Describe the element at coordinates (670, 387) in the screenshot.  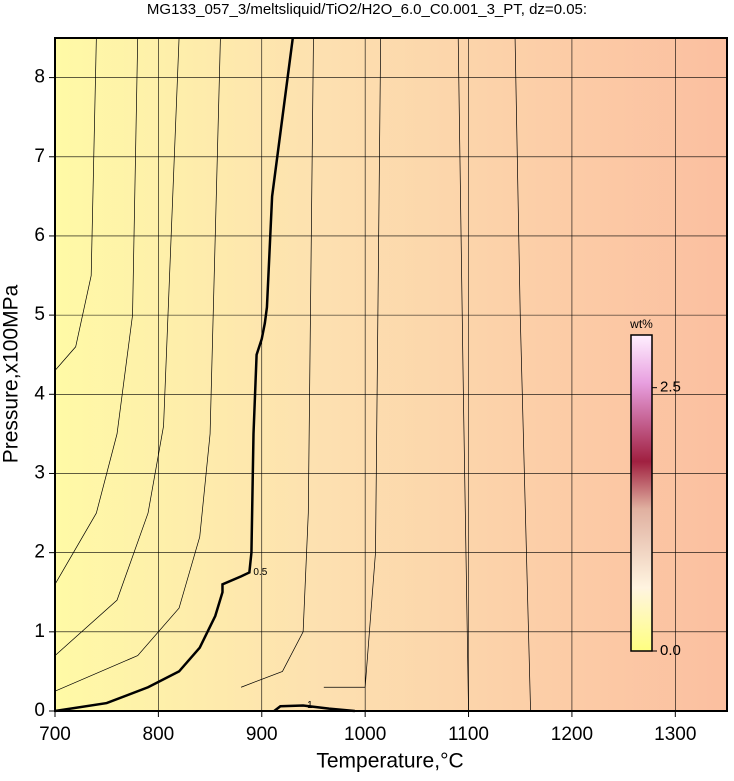
I see `colorbar-tick-label: 2.5` at that location.